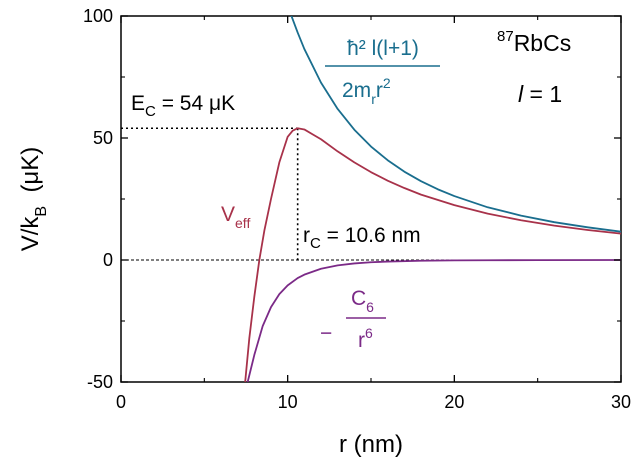 Image resolution: width=636 pixels, height=469 pixels. What do you see at coordinates (326, 333) in the screenshot?
I see `vdw-minus-sign: −` at bounding box center [326, 333].